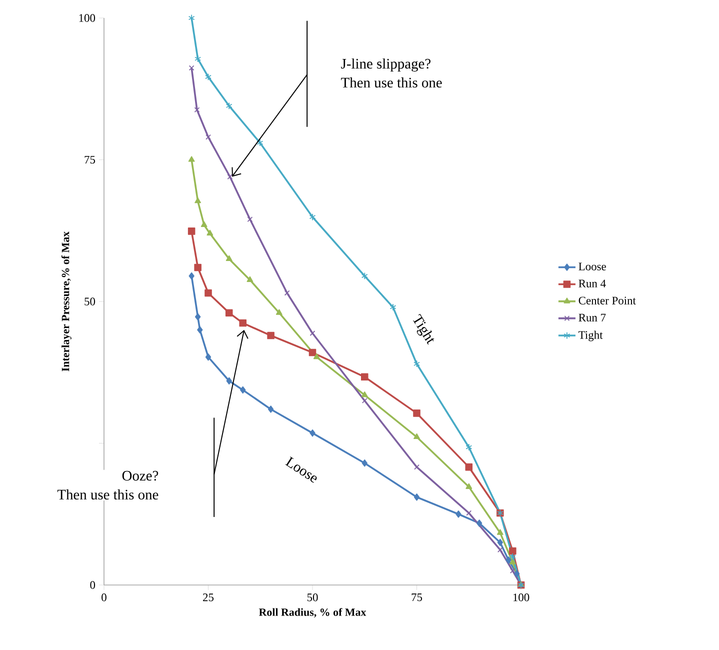 This screenshot has height=650, width=719. What do you see at coordinates (104, 598) in the screenshot?
I see `x-tick-label: 0` at bounding box center [104, 598].